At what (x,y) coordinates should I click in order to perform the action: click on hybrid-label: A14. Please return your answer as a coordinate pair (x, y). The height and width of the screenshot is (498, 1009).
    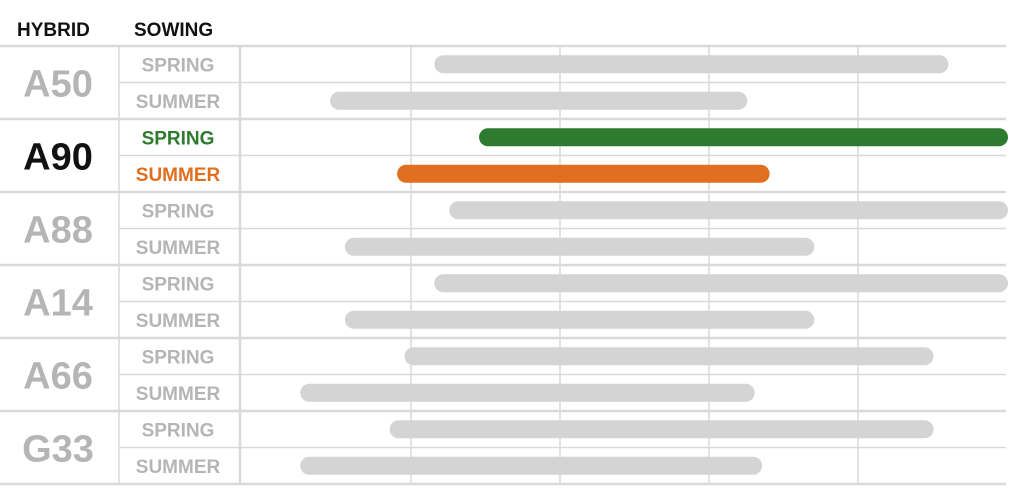
    Looking at the image, I should click on (58, 304).